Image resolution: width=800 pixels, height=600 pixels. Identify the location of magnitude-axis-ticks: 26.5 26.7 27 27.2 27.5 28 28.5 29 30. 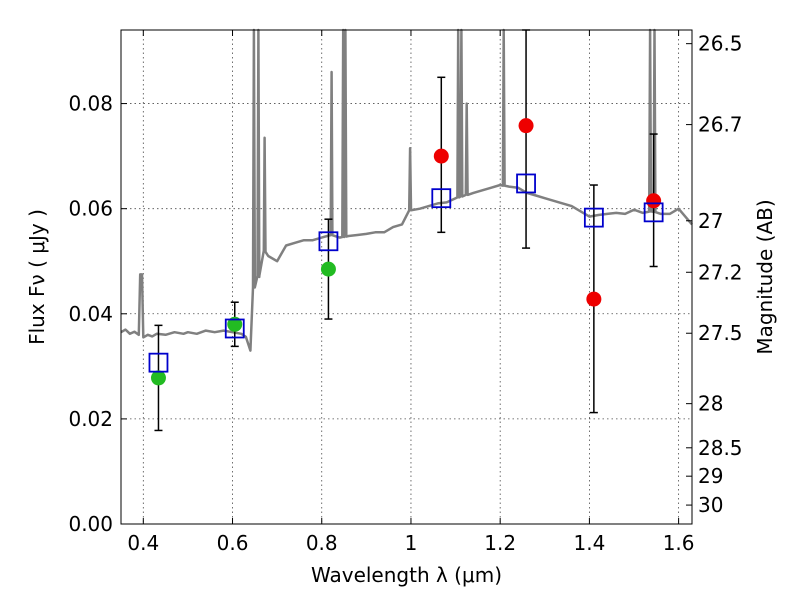
(714, 274).